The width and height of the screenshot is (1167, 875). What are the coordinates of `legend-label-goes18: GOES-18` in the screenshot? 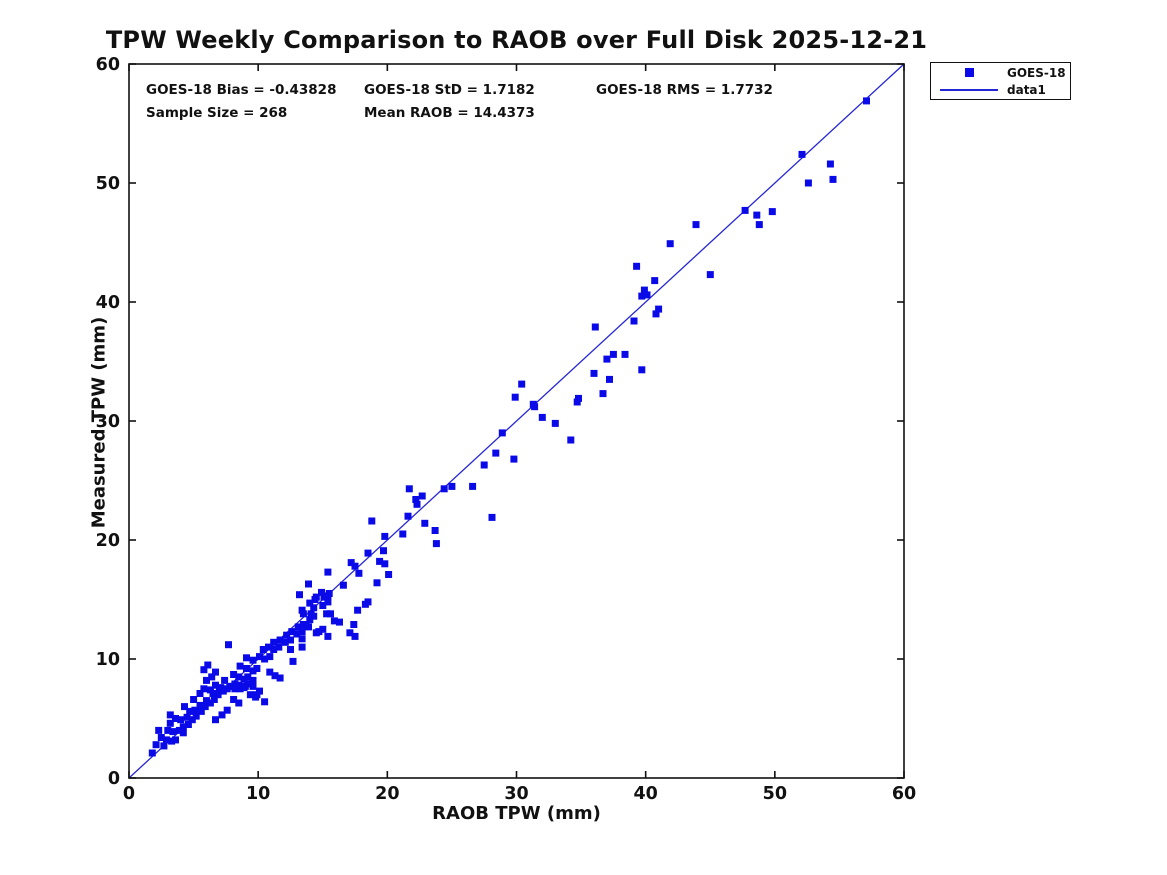 It's located at (1036, 72).